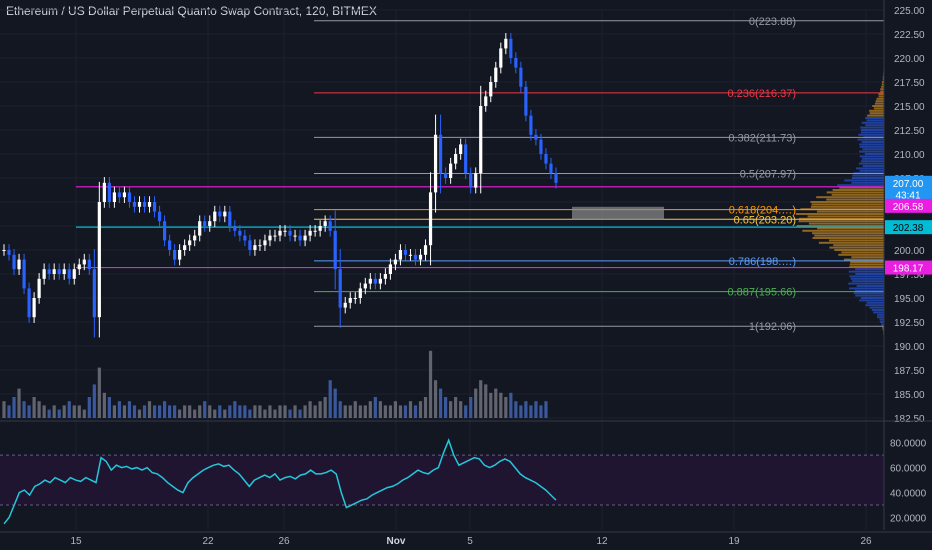 The width and height of the screenshot is (932, 550). I want to click on y-tick-label: 190.00, so click(909, 347).